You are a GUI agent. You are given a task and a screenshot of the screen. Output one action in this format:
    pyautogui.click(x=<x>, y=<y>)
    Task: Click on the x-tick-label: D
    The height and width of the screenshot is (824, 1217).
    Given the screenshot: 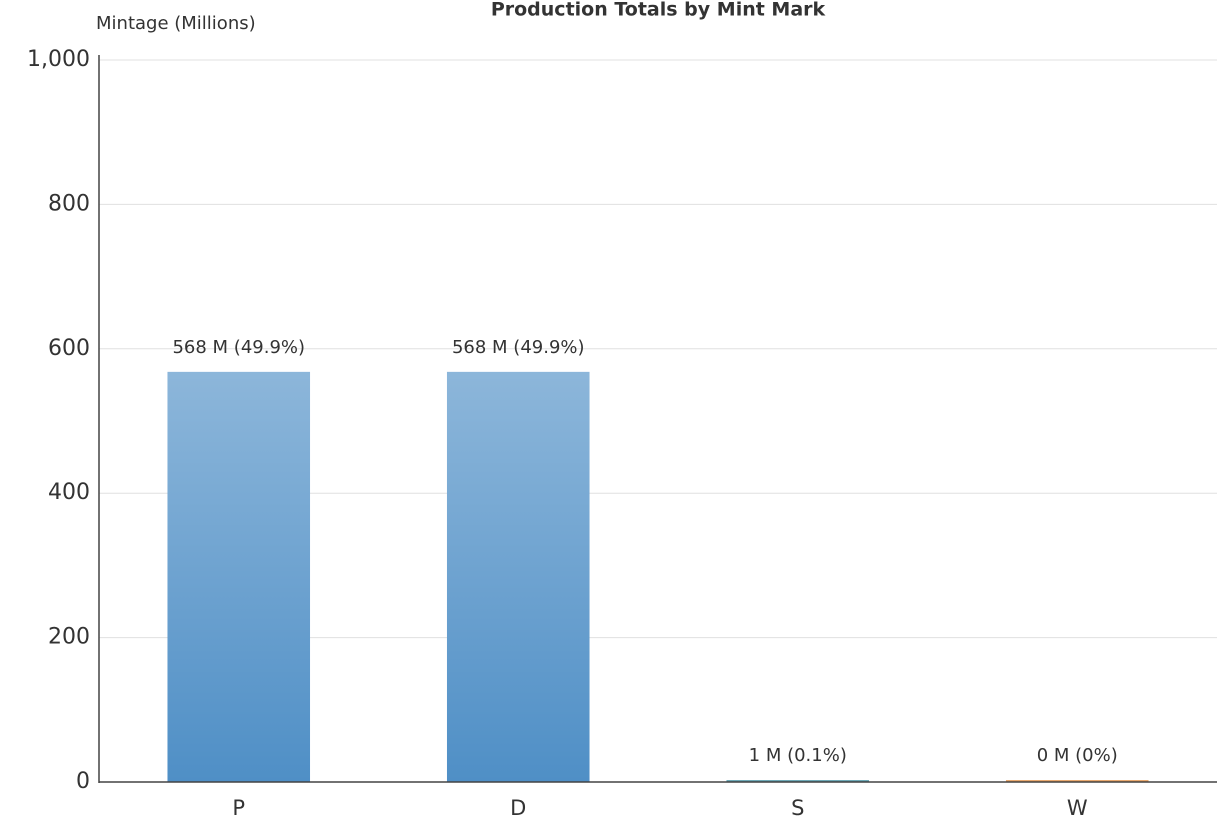 What is the action you would take?
    pyautogui.click(x=518, y=808)
    